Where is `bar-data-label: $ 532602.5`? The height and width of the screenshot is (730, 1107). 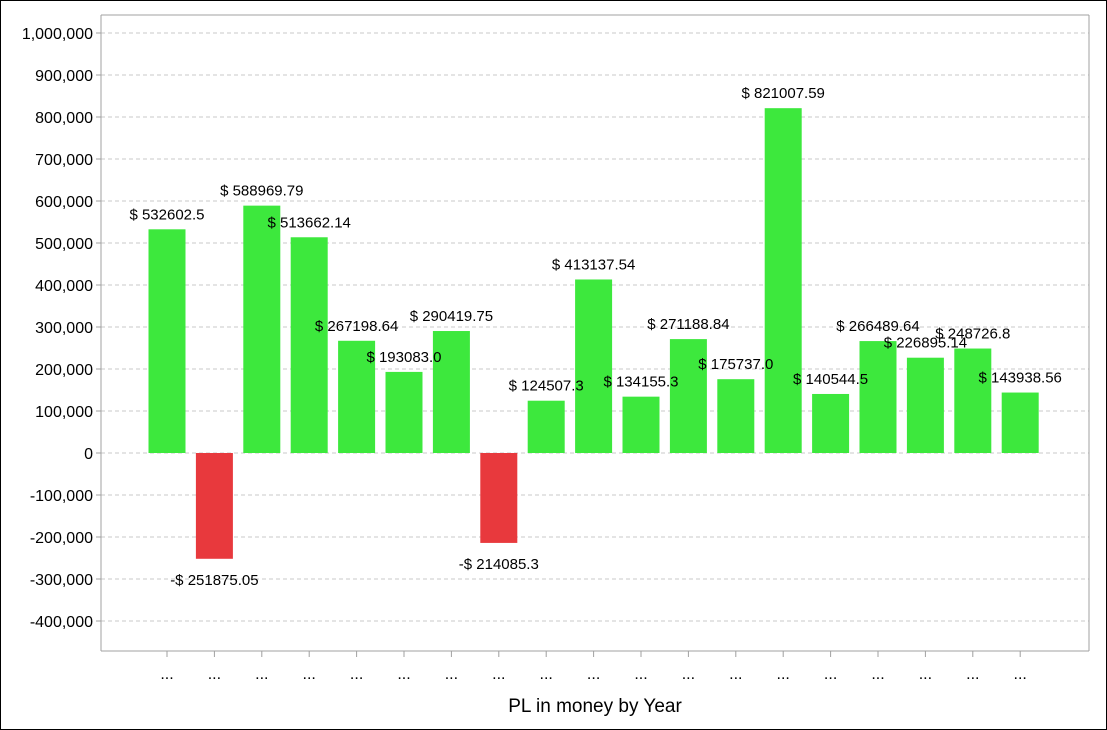 bar-data-label: $ 532602.5 is located at coordinates (166, 214).